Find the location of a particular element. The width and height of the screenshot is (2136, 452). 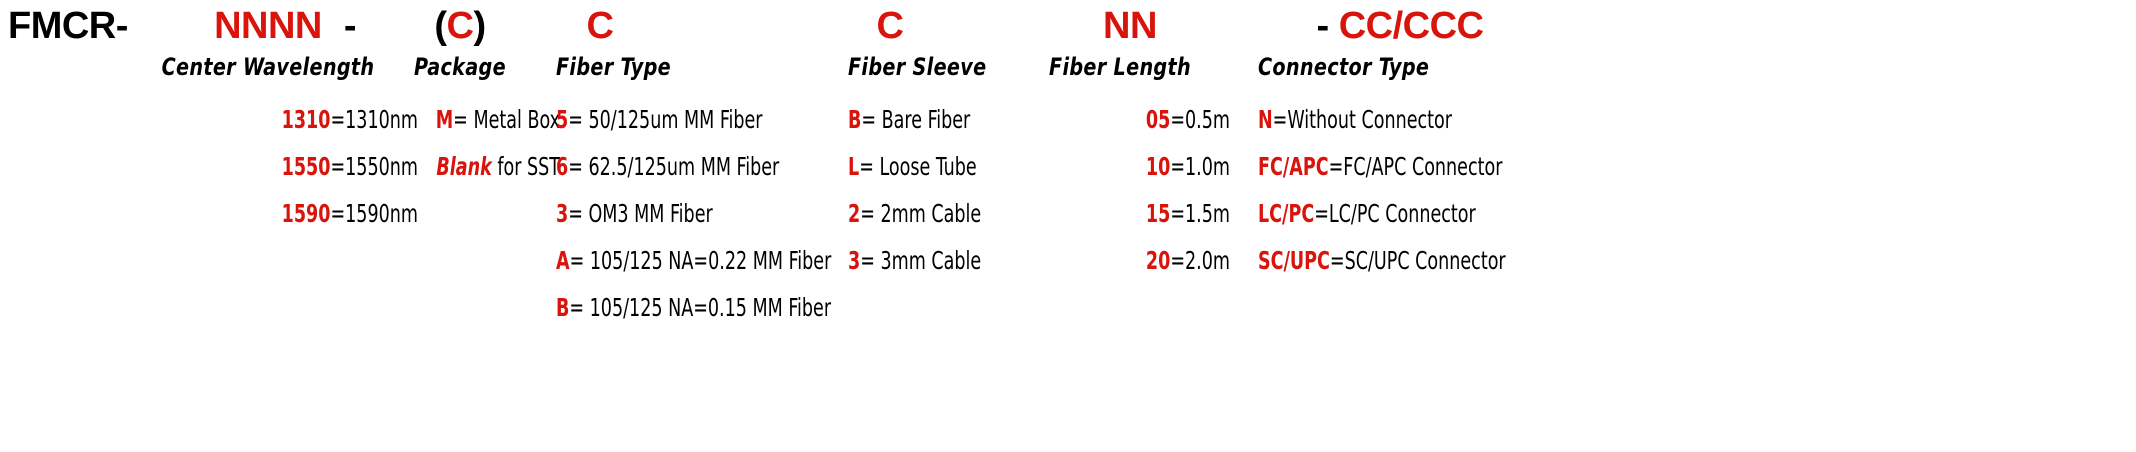

code-connector-placeholder: CC/CCC is located at coordinates (1411, 26).